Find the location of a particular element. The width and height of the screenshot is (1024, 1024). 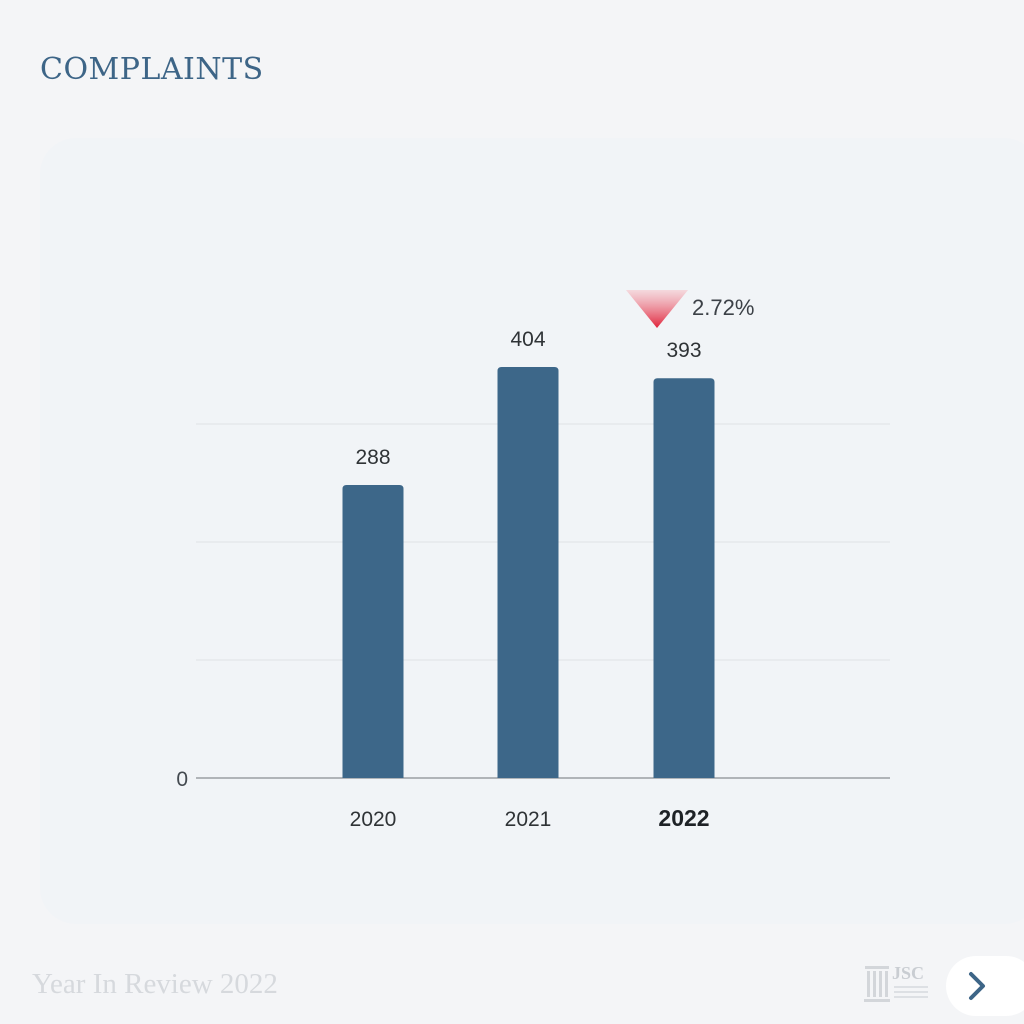

category-label-2020: 2020 is located at coordinates (373, 819).